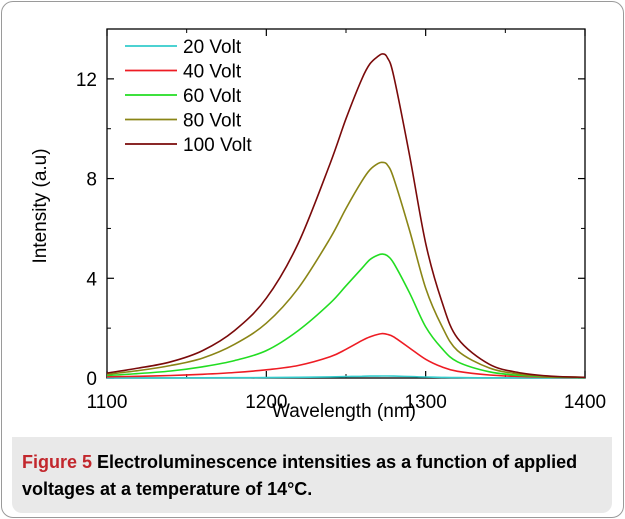 This screenshot has width=625, height=519. I want to click on x-axis-label: Wavelength (nm), so click(344, 411).